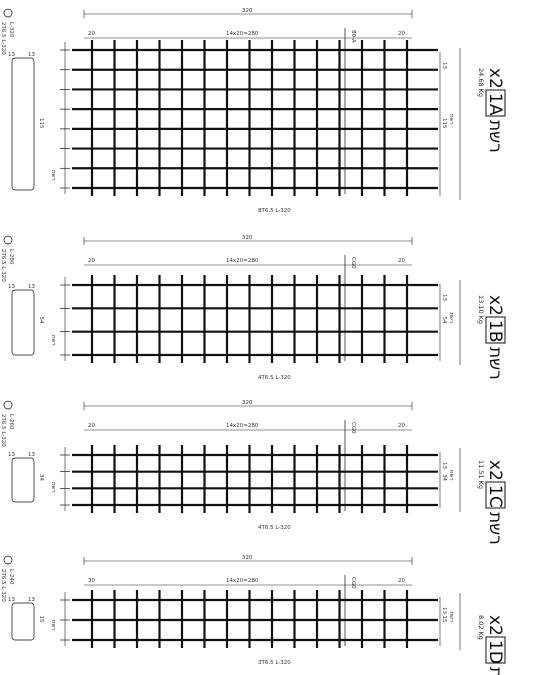 Image resolution: width=533 pixels, height=675 pixels. What do you see at coordinates (444, 477) in the screenshot?
I see `side-height-label: 34` at bounding box center [444, 477].